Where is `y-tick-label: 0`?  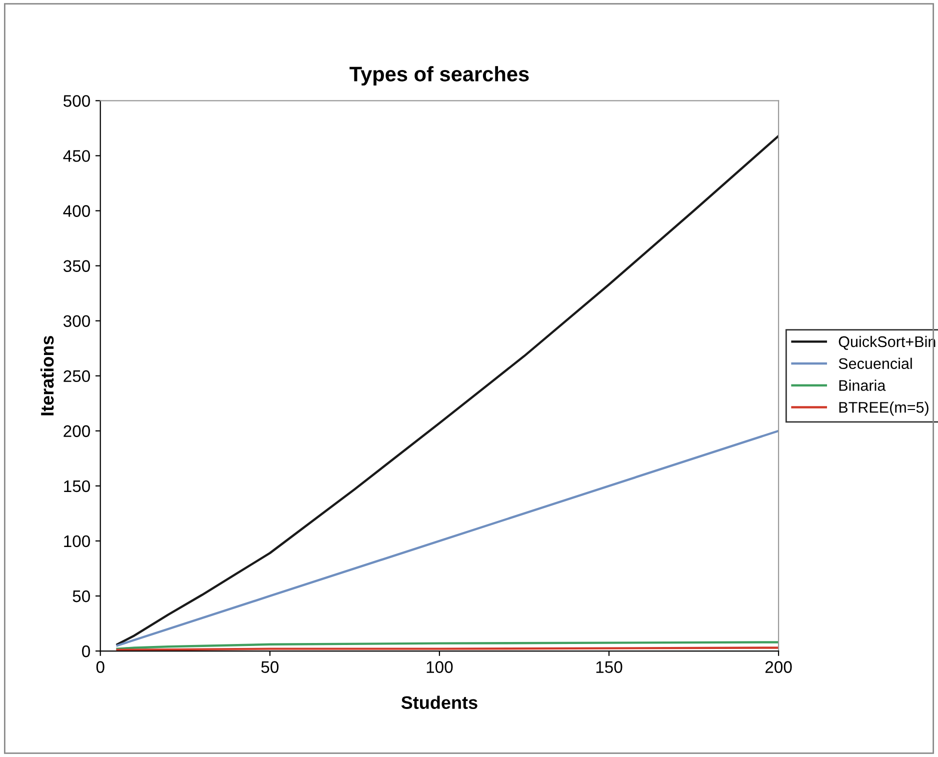 y-tick-label: 0 is located at coordinates (86, 651).